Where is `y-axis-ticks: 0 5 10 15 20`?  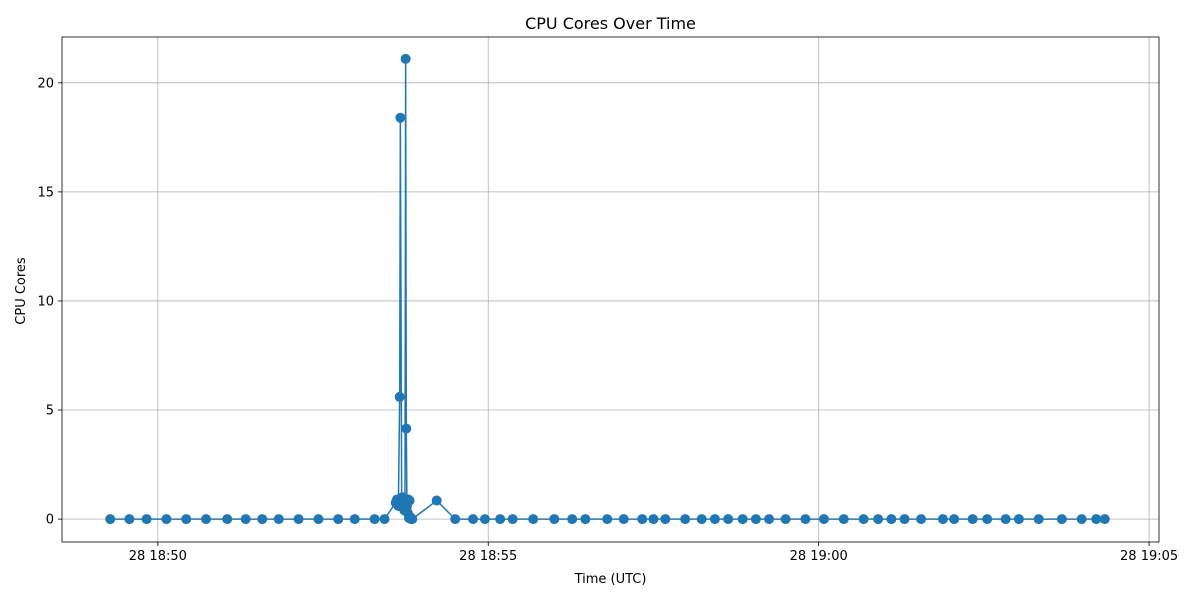 y-axis-ticks: 0 5 10 15 20 is located at coordinates (49, 302).